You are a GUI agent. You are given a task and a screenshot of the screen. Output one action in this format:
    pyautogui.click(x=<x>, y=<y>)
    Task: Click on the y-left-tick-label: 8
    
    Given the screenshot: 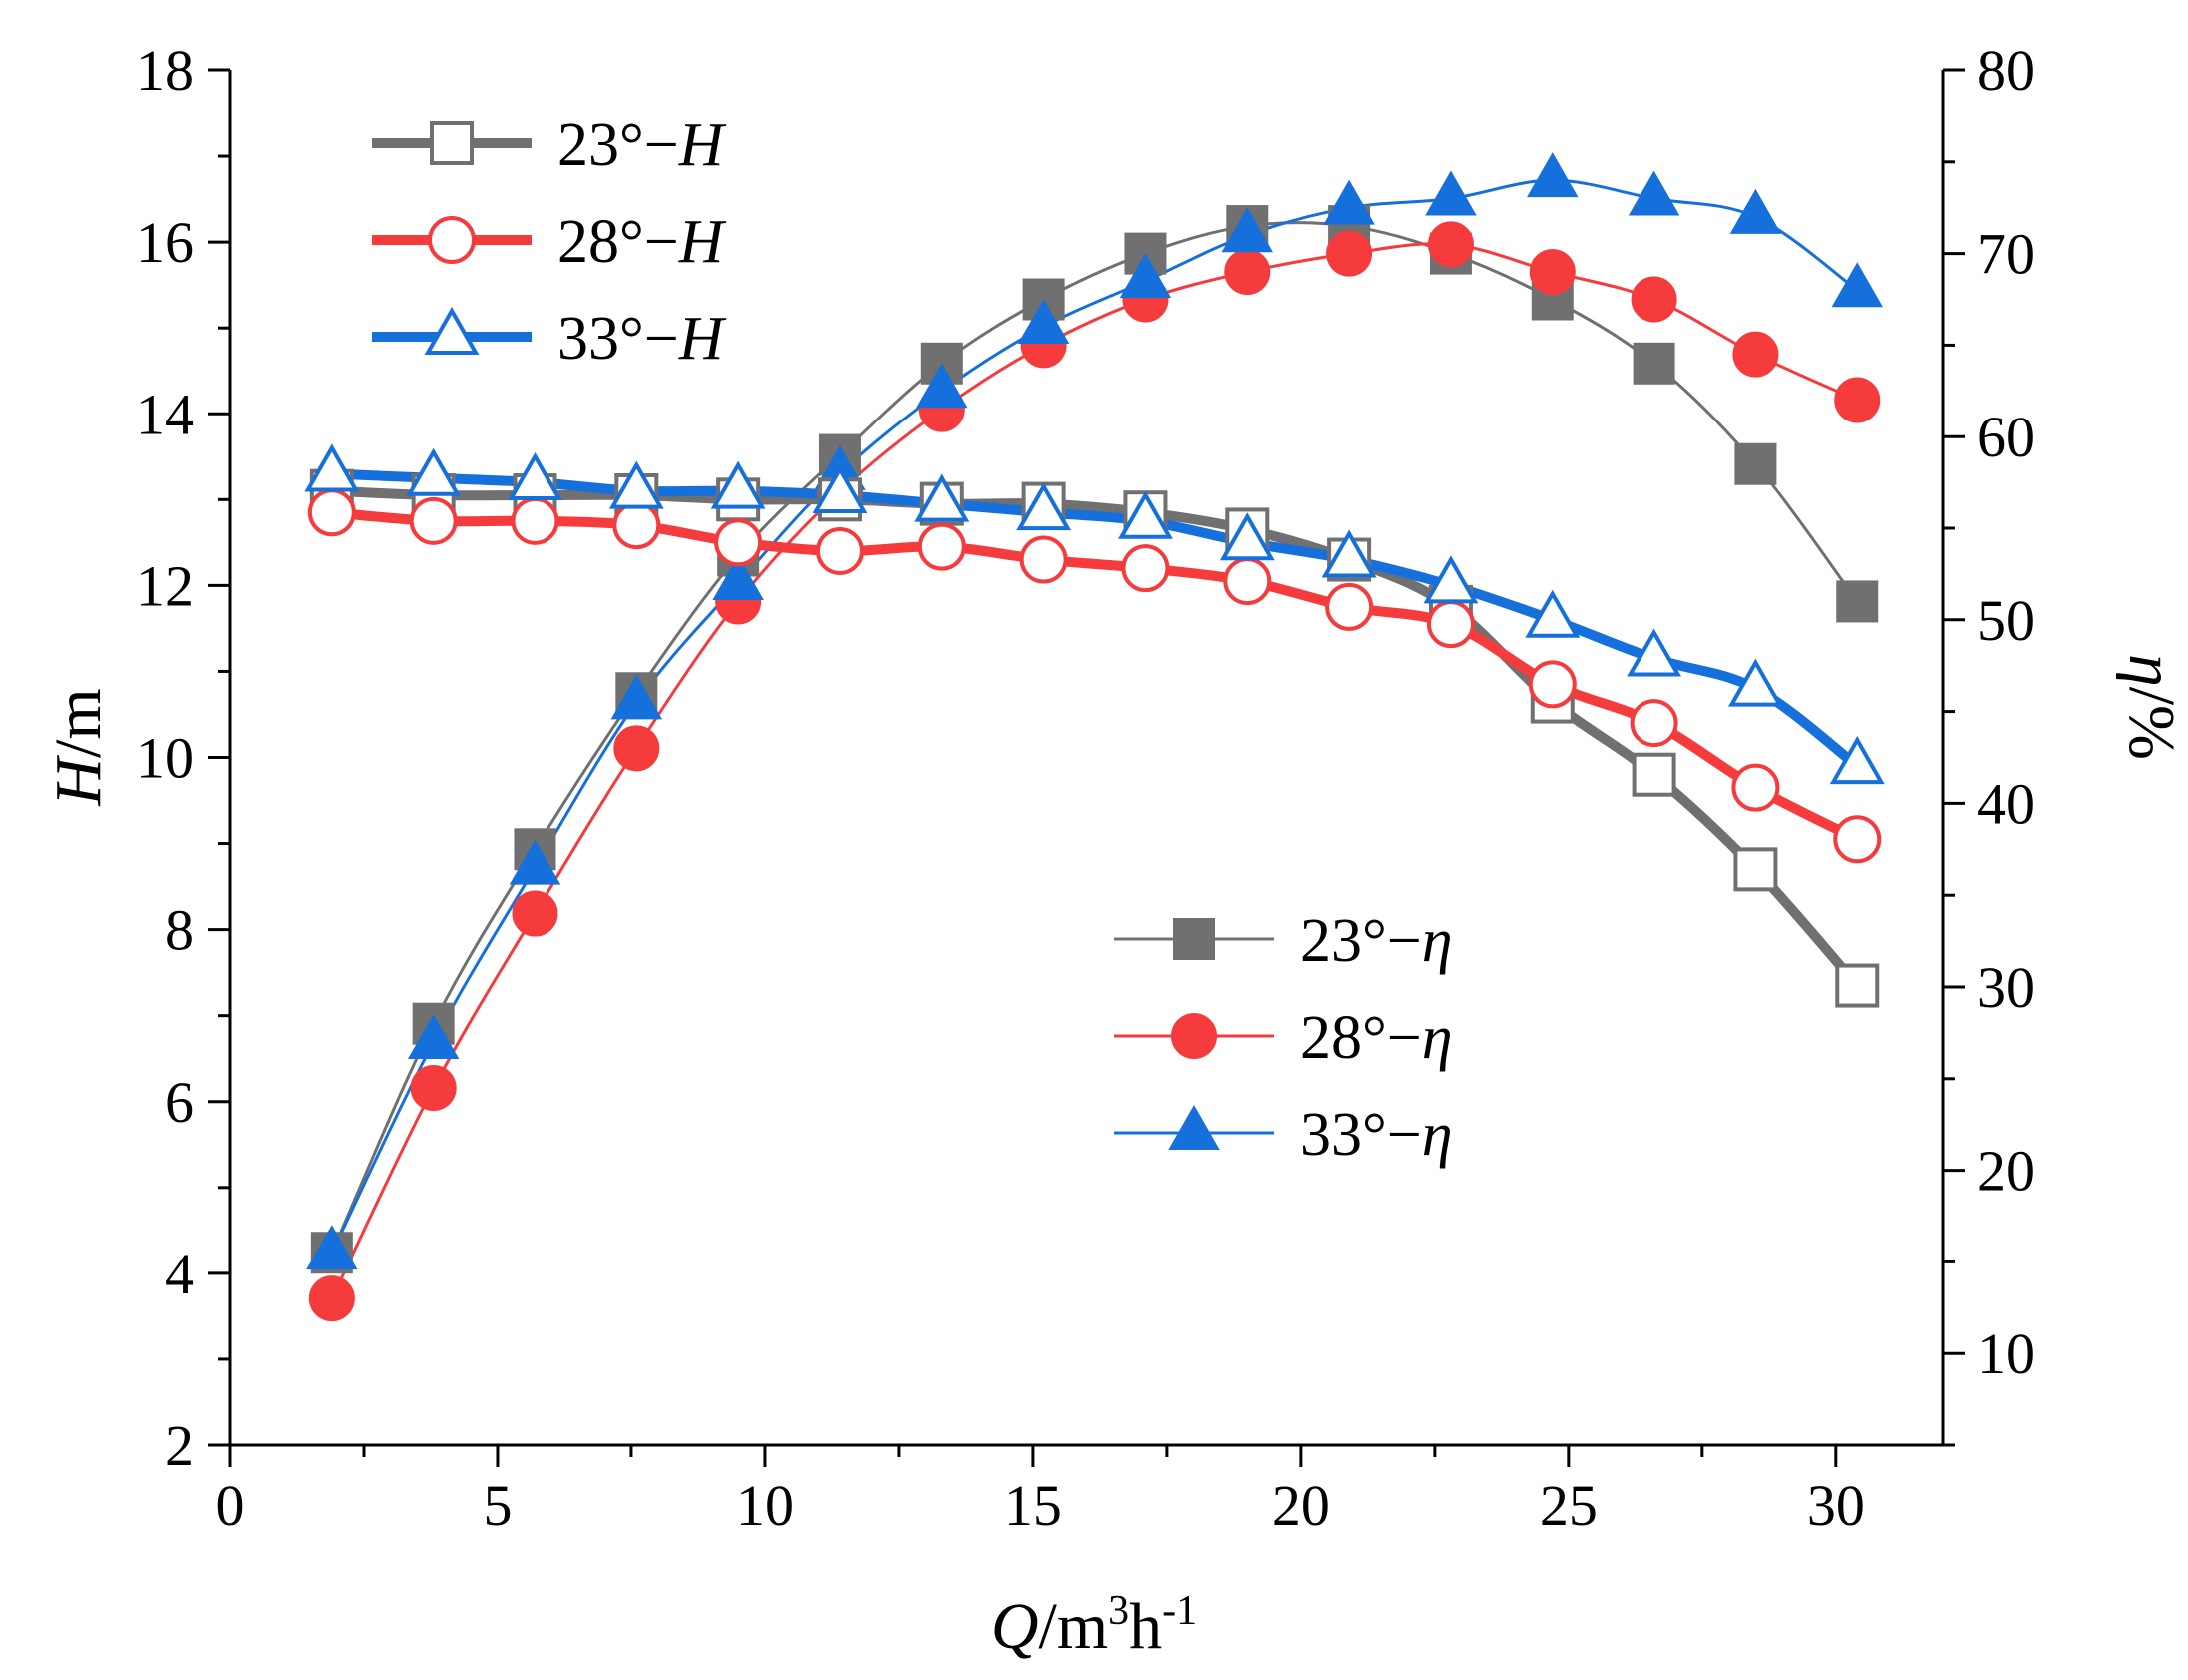 What is the action you would take?
    pyautogui.click(x=179, y=930)
    